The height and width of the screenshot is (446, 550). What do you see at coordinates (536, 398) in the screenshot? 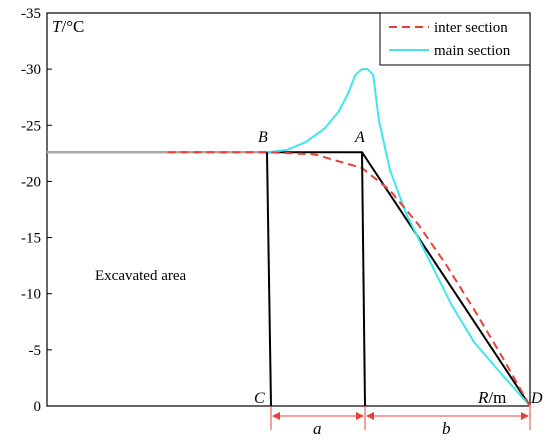
I see `point-label-d: D` at bounding box center [536, 398].